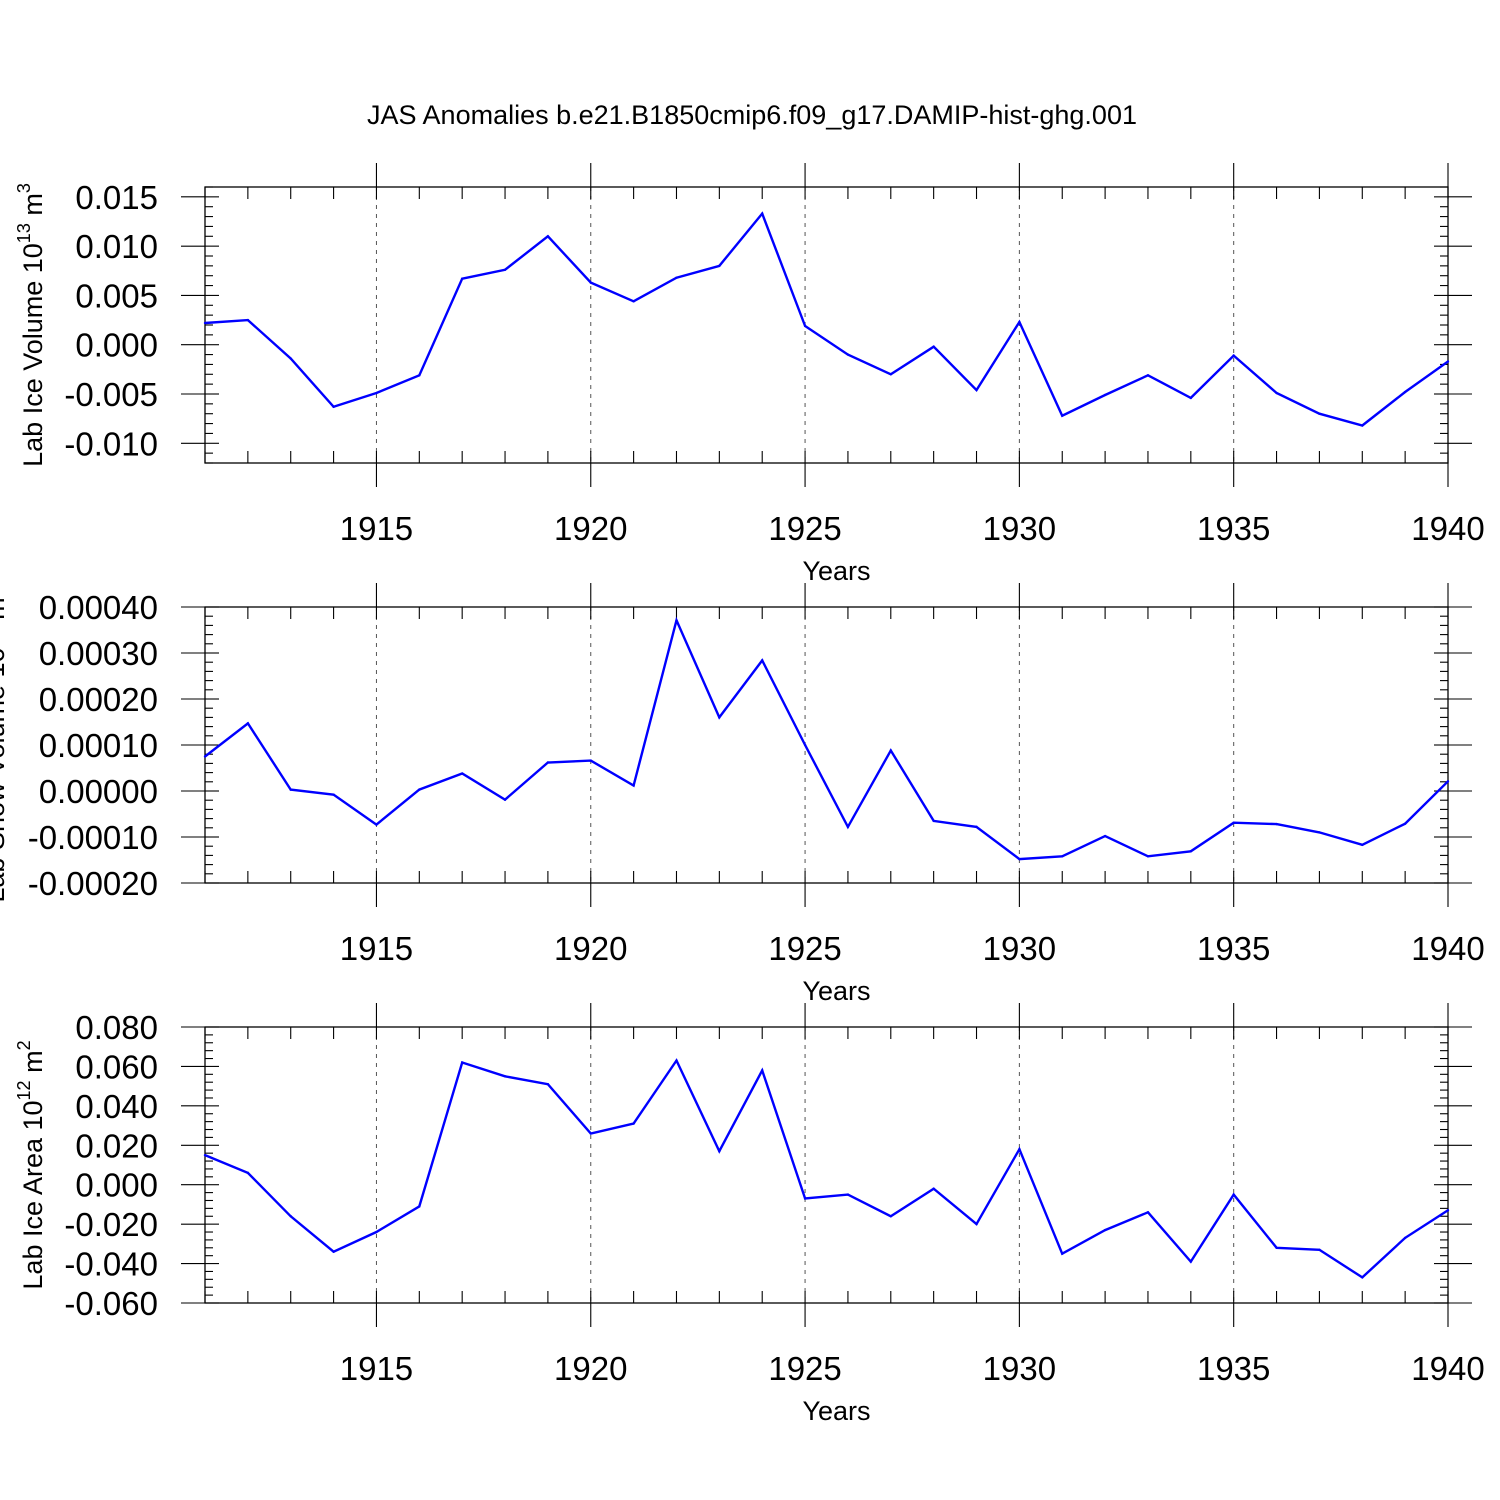  What do you see at coordinates (826, 738) in the screenshot?
I see `series-line-lab-snow-volume` at bounding box center [826, 738].